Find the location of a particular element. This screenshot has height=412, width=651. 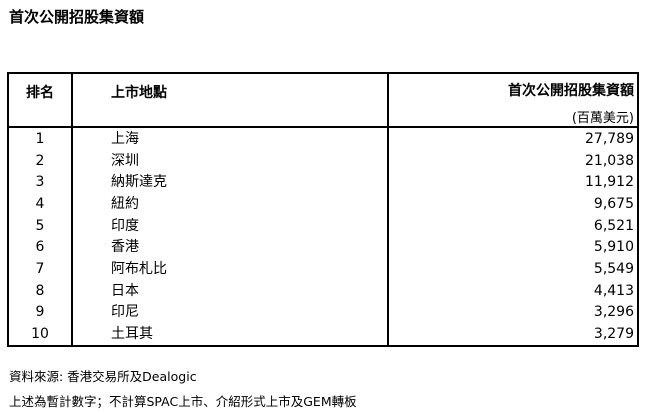

venue-cell: 土耳其 is located at coordinates (230, 334).